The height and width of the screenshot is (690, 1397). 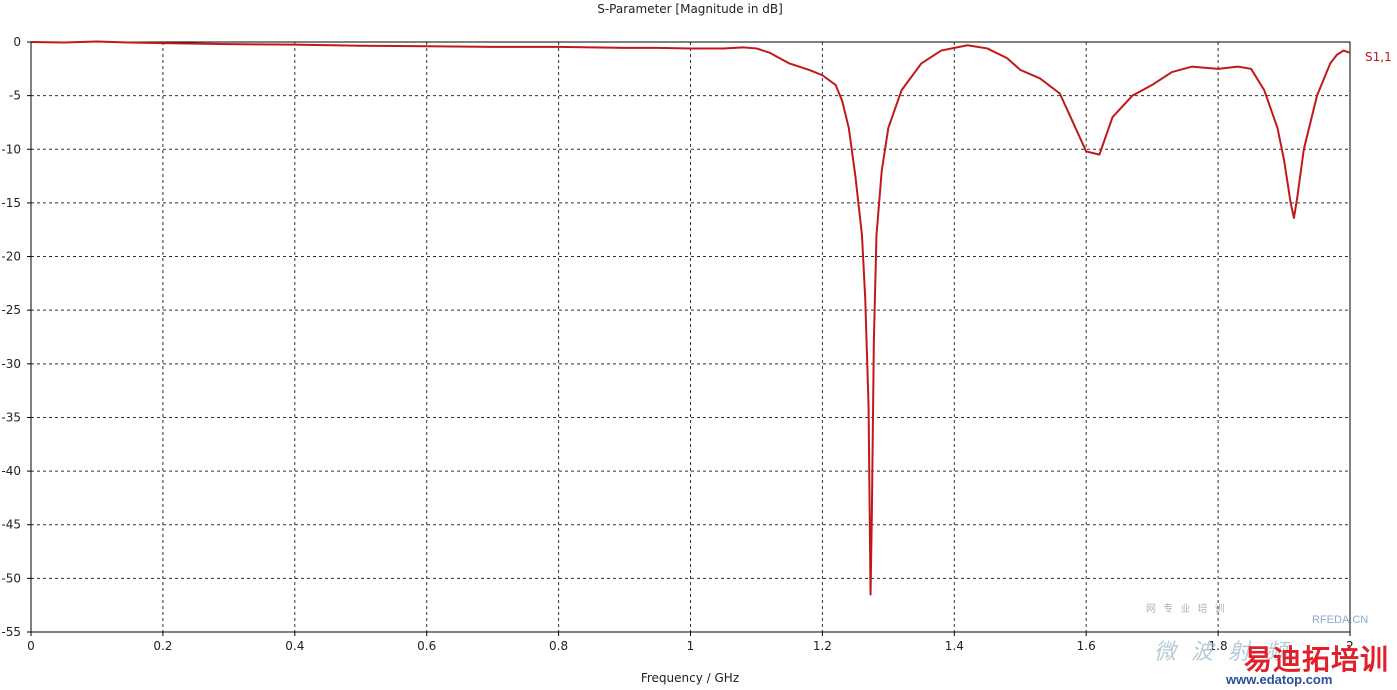 What do you see at coordinates (11, 525) in the screenshot?
I see `y-tick-label: -45` at bounding box center [11, 525].